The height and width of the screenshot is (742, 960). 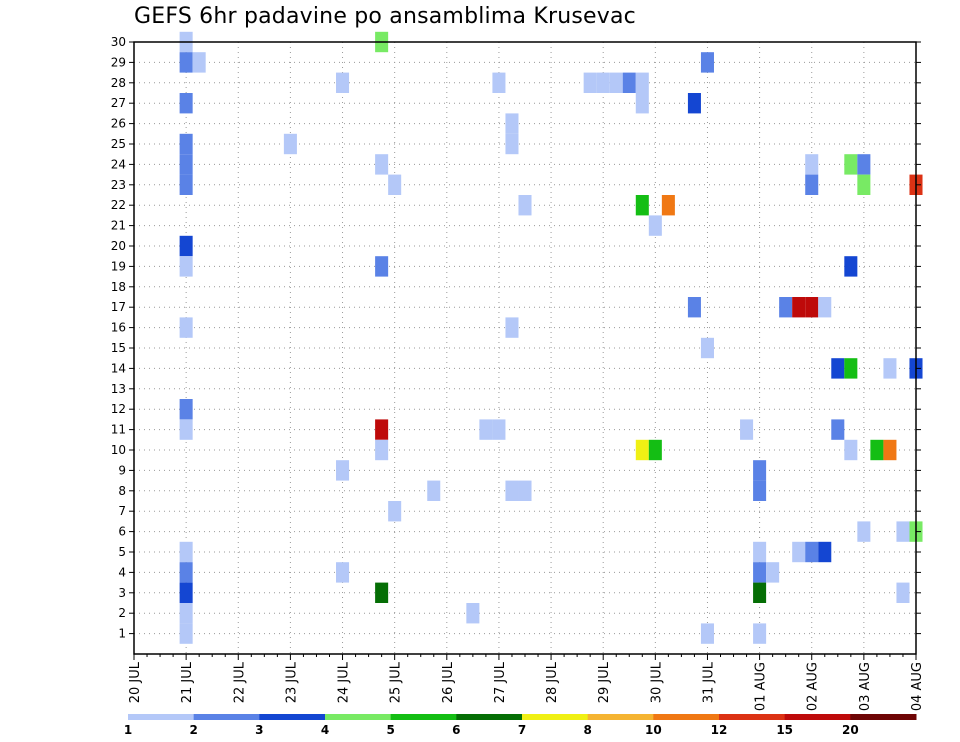 What do you see at coordinates (118, 42) in the screenshot?
I see `y-tick-label: 30` at bounding box center [118, 42].